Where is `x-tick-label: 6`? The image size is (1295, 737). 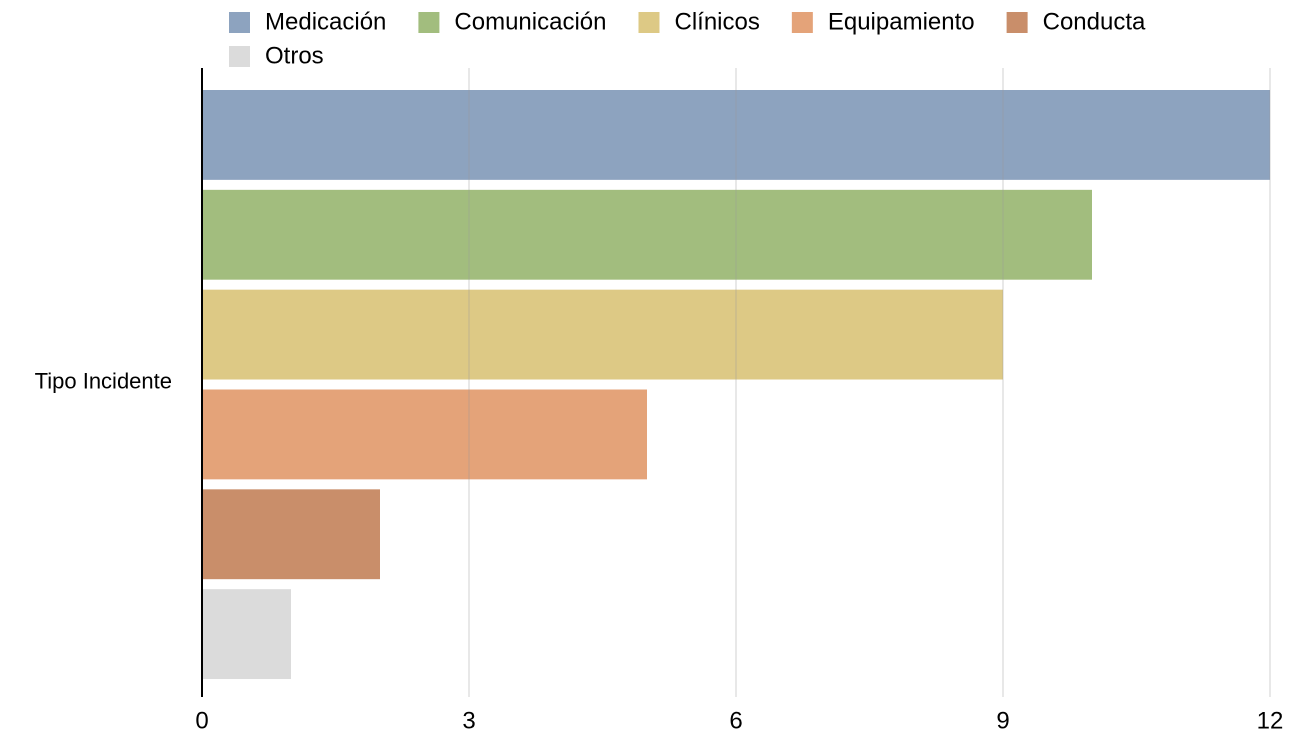 x-tick-label: 6 is located at coordinates (735, 720).